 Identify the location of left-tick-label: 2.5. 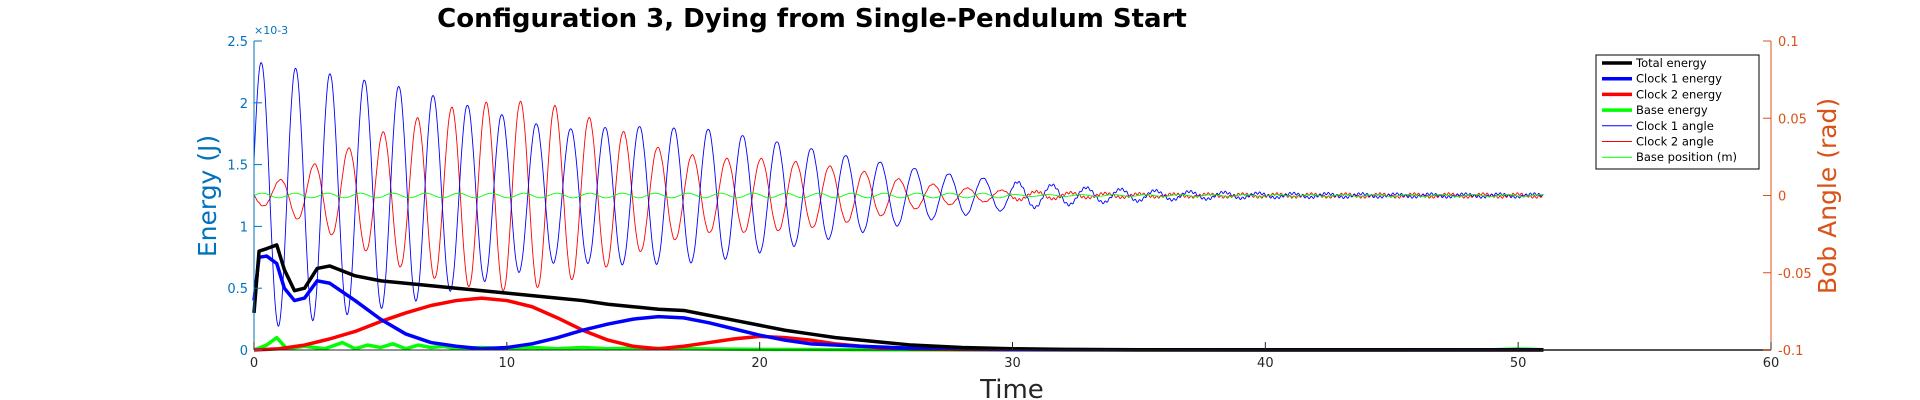
(237, 42).